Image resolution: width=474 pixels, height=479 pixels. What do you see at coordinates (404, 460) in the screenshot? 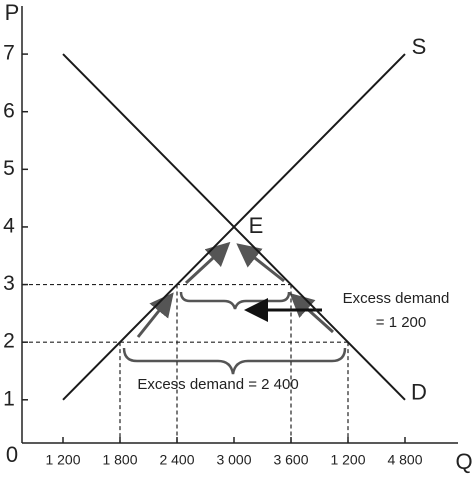
I see `x-tick-label: 4 800` at bounding box center [404, 460].